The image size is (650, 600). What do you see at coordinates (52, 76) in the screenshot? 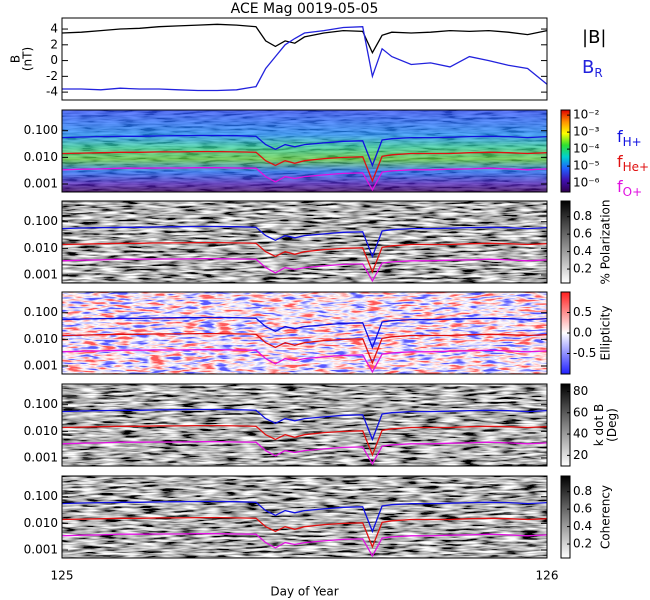
I see `y-tick-label: -2` at bounding box center [52, 76].